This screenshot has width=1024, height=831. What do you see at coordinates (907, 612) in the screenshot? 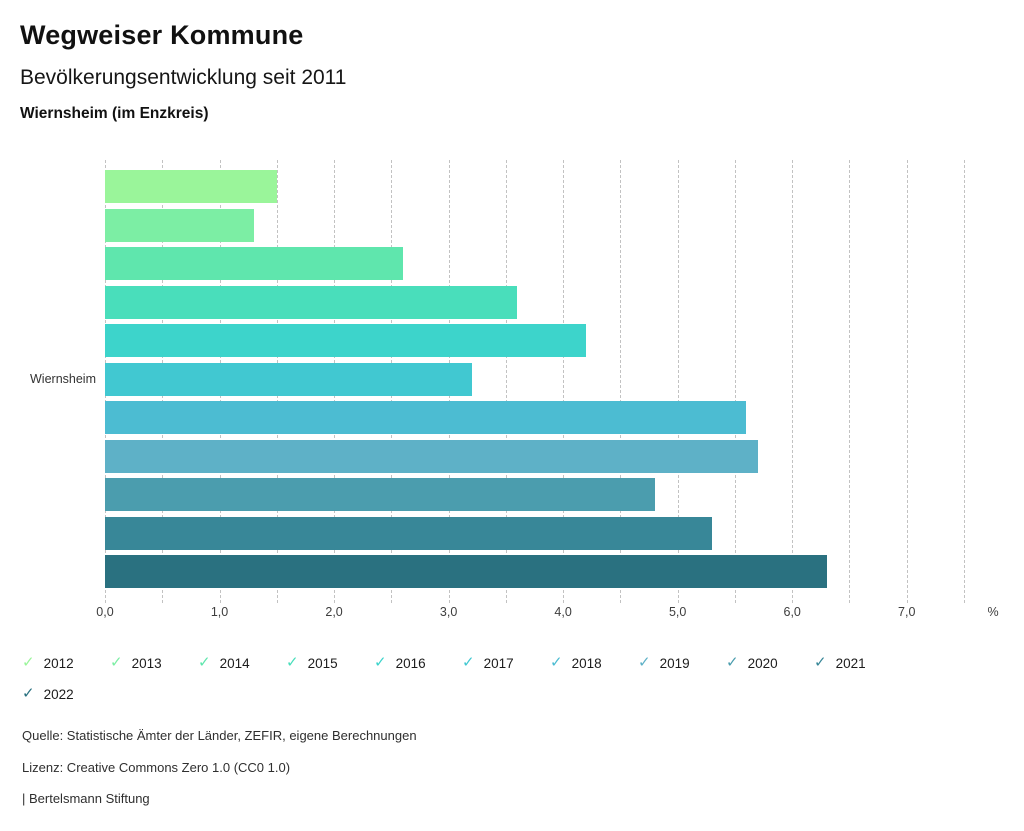
I see `x-tick-label: 7,0` at bounding box center [907, 612].